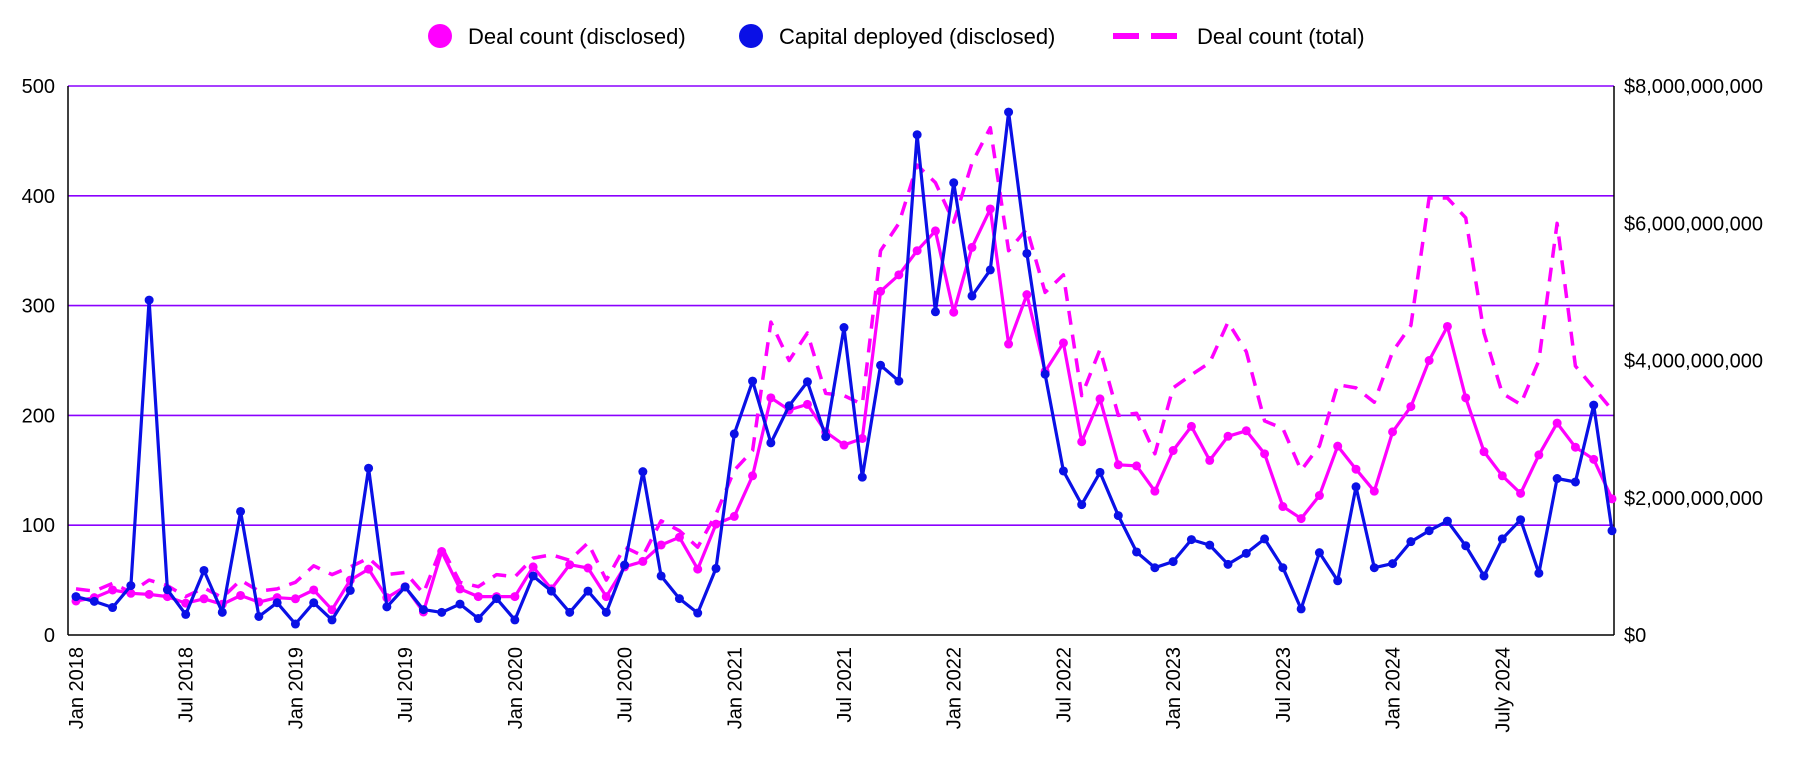  Describe the element at coordinates (187, 685) in the screenshot. I see `x-tick-label: Jul 2018` at that location.